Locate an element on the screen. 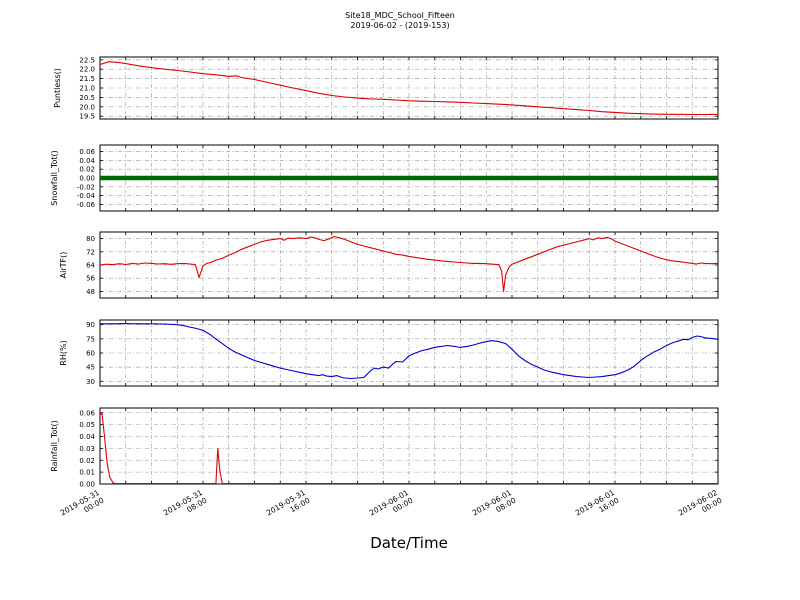 The height and width of the screenshot is (600, 800). y-tick-label: 72 is located at coordinates (90, 252).